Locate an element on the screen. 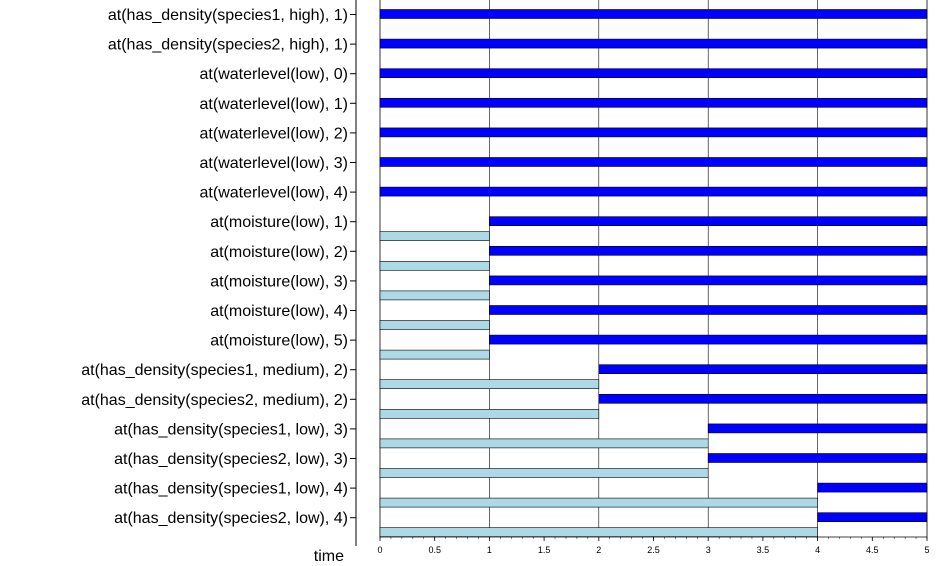 The image size is (936, 566). y-tick-label: at(waterlevel(low), 4) is located at coordinates (274, 193).